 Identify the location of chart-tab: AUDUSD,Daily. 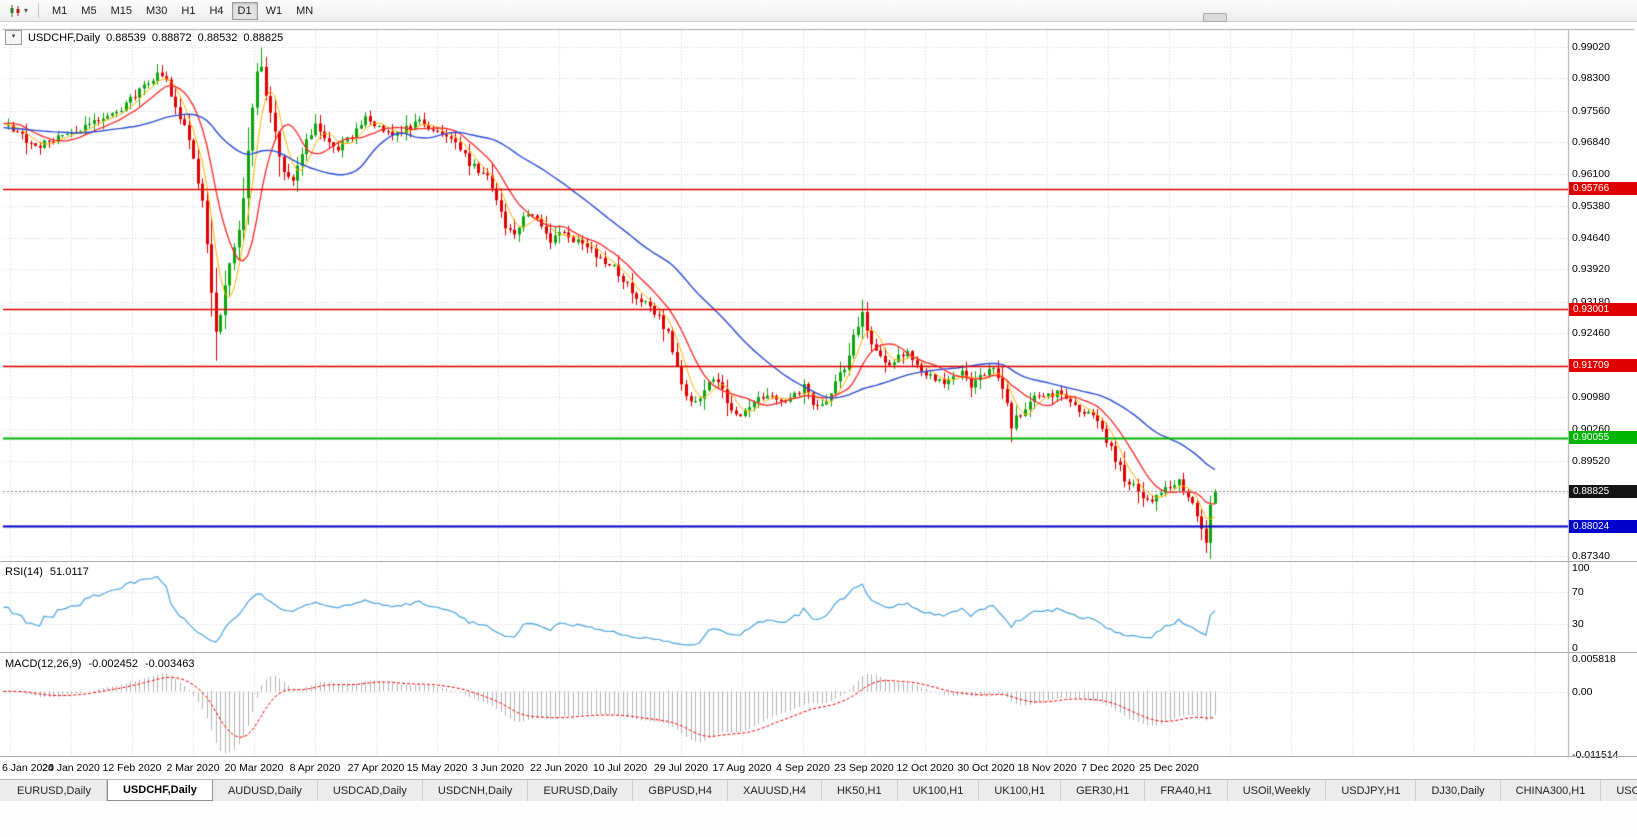
(265, 790).